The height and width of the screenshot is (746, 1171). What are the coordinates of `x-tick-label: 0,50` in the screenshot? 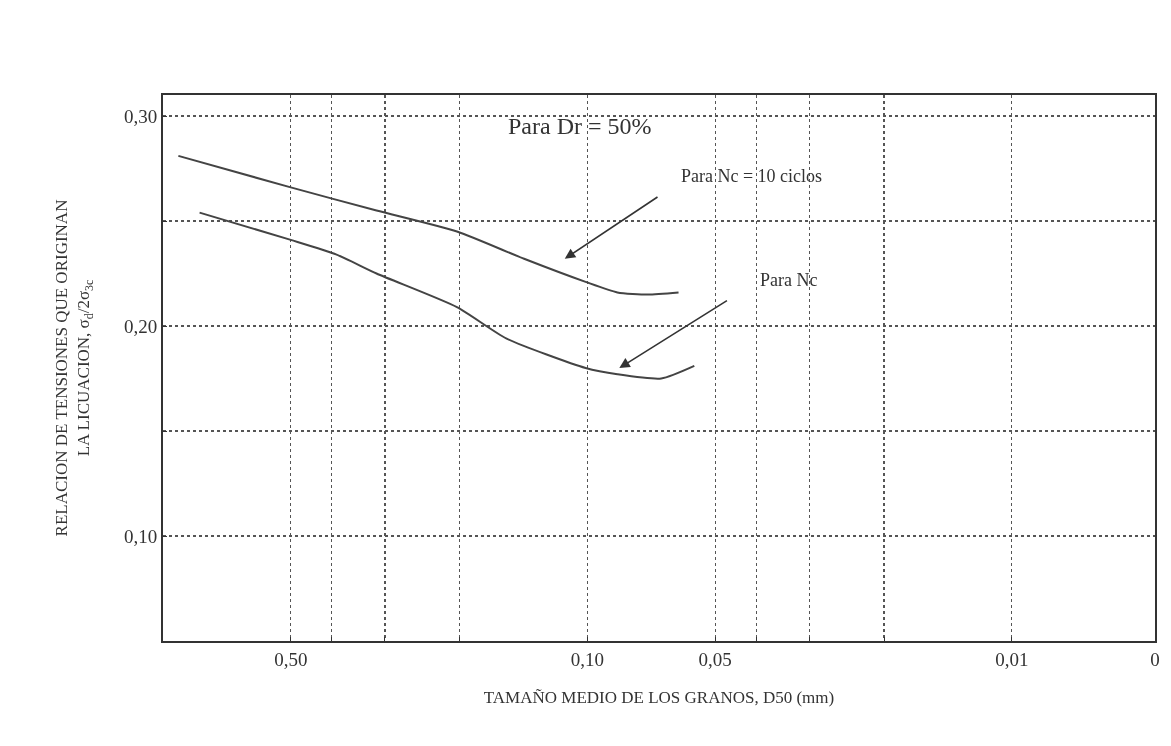 It's located at (291, 659).